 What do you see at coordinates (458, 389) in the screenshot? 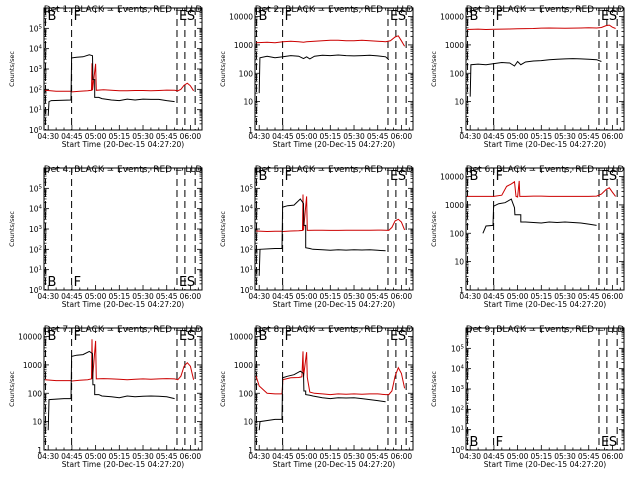
I see `y-tick-label: 103` at bounding box center [458, 389].